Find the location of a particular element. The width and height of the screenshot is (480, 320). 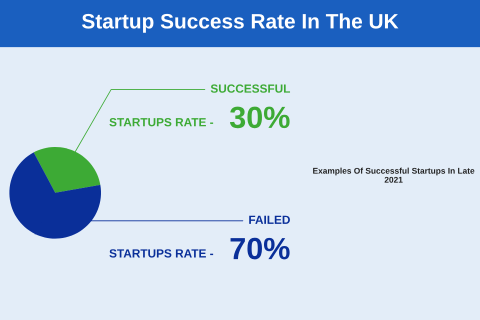

data-label: 70% is located at coordinates (260, 249).